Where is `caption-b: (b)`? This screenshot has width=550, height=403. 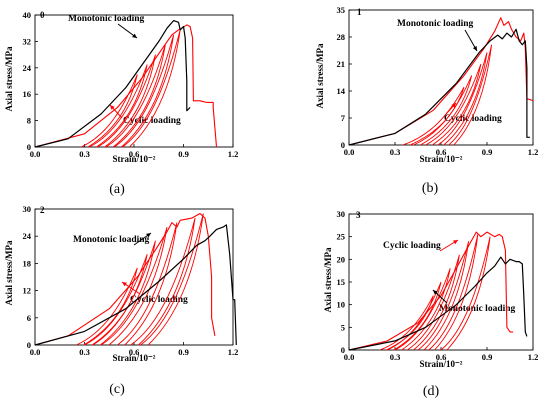
caption-b: (b) is located at coordinates (430, 188).